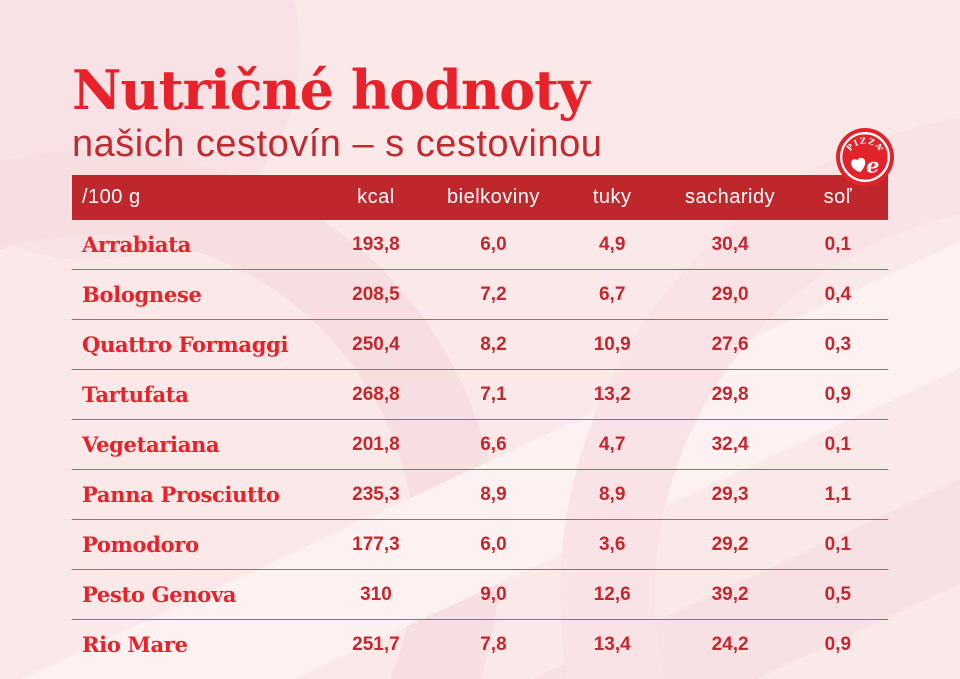  I want to click on column-header-bielkoviny: bielkoviny, so click(493, 197).